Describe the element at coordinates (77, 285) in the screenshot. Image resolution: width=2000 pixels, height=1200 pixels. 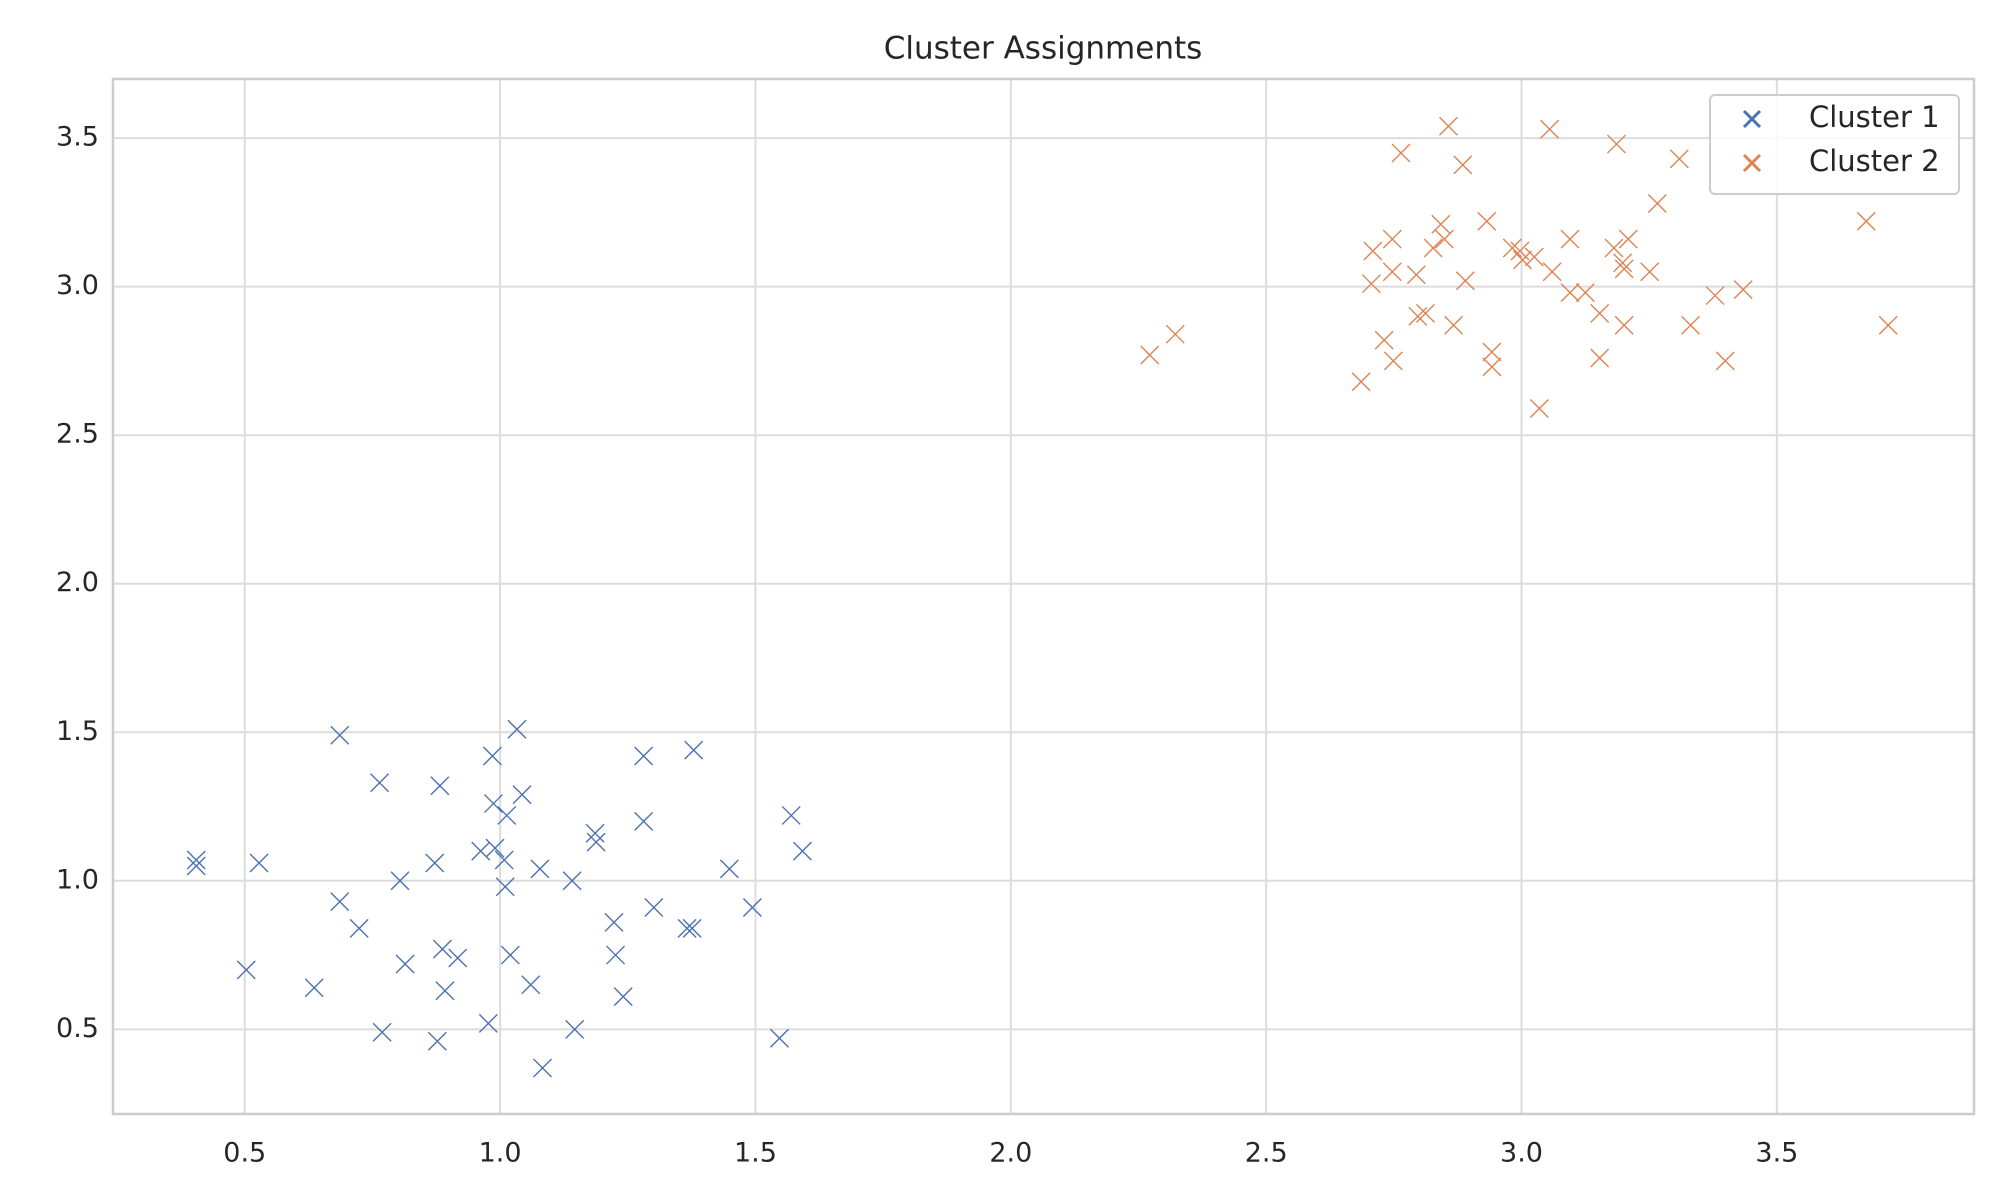
I see `y-tick-label: 3.0` at that location.